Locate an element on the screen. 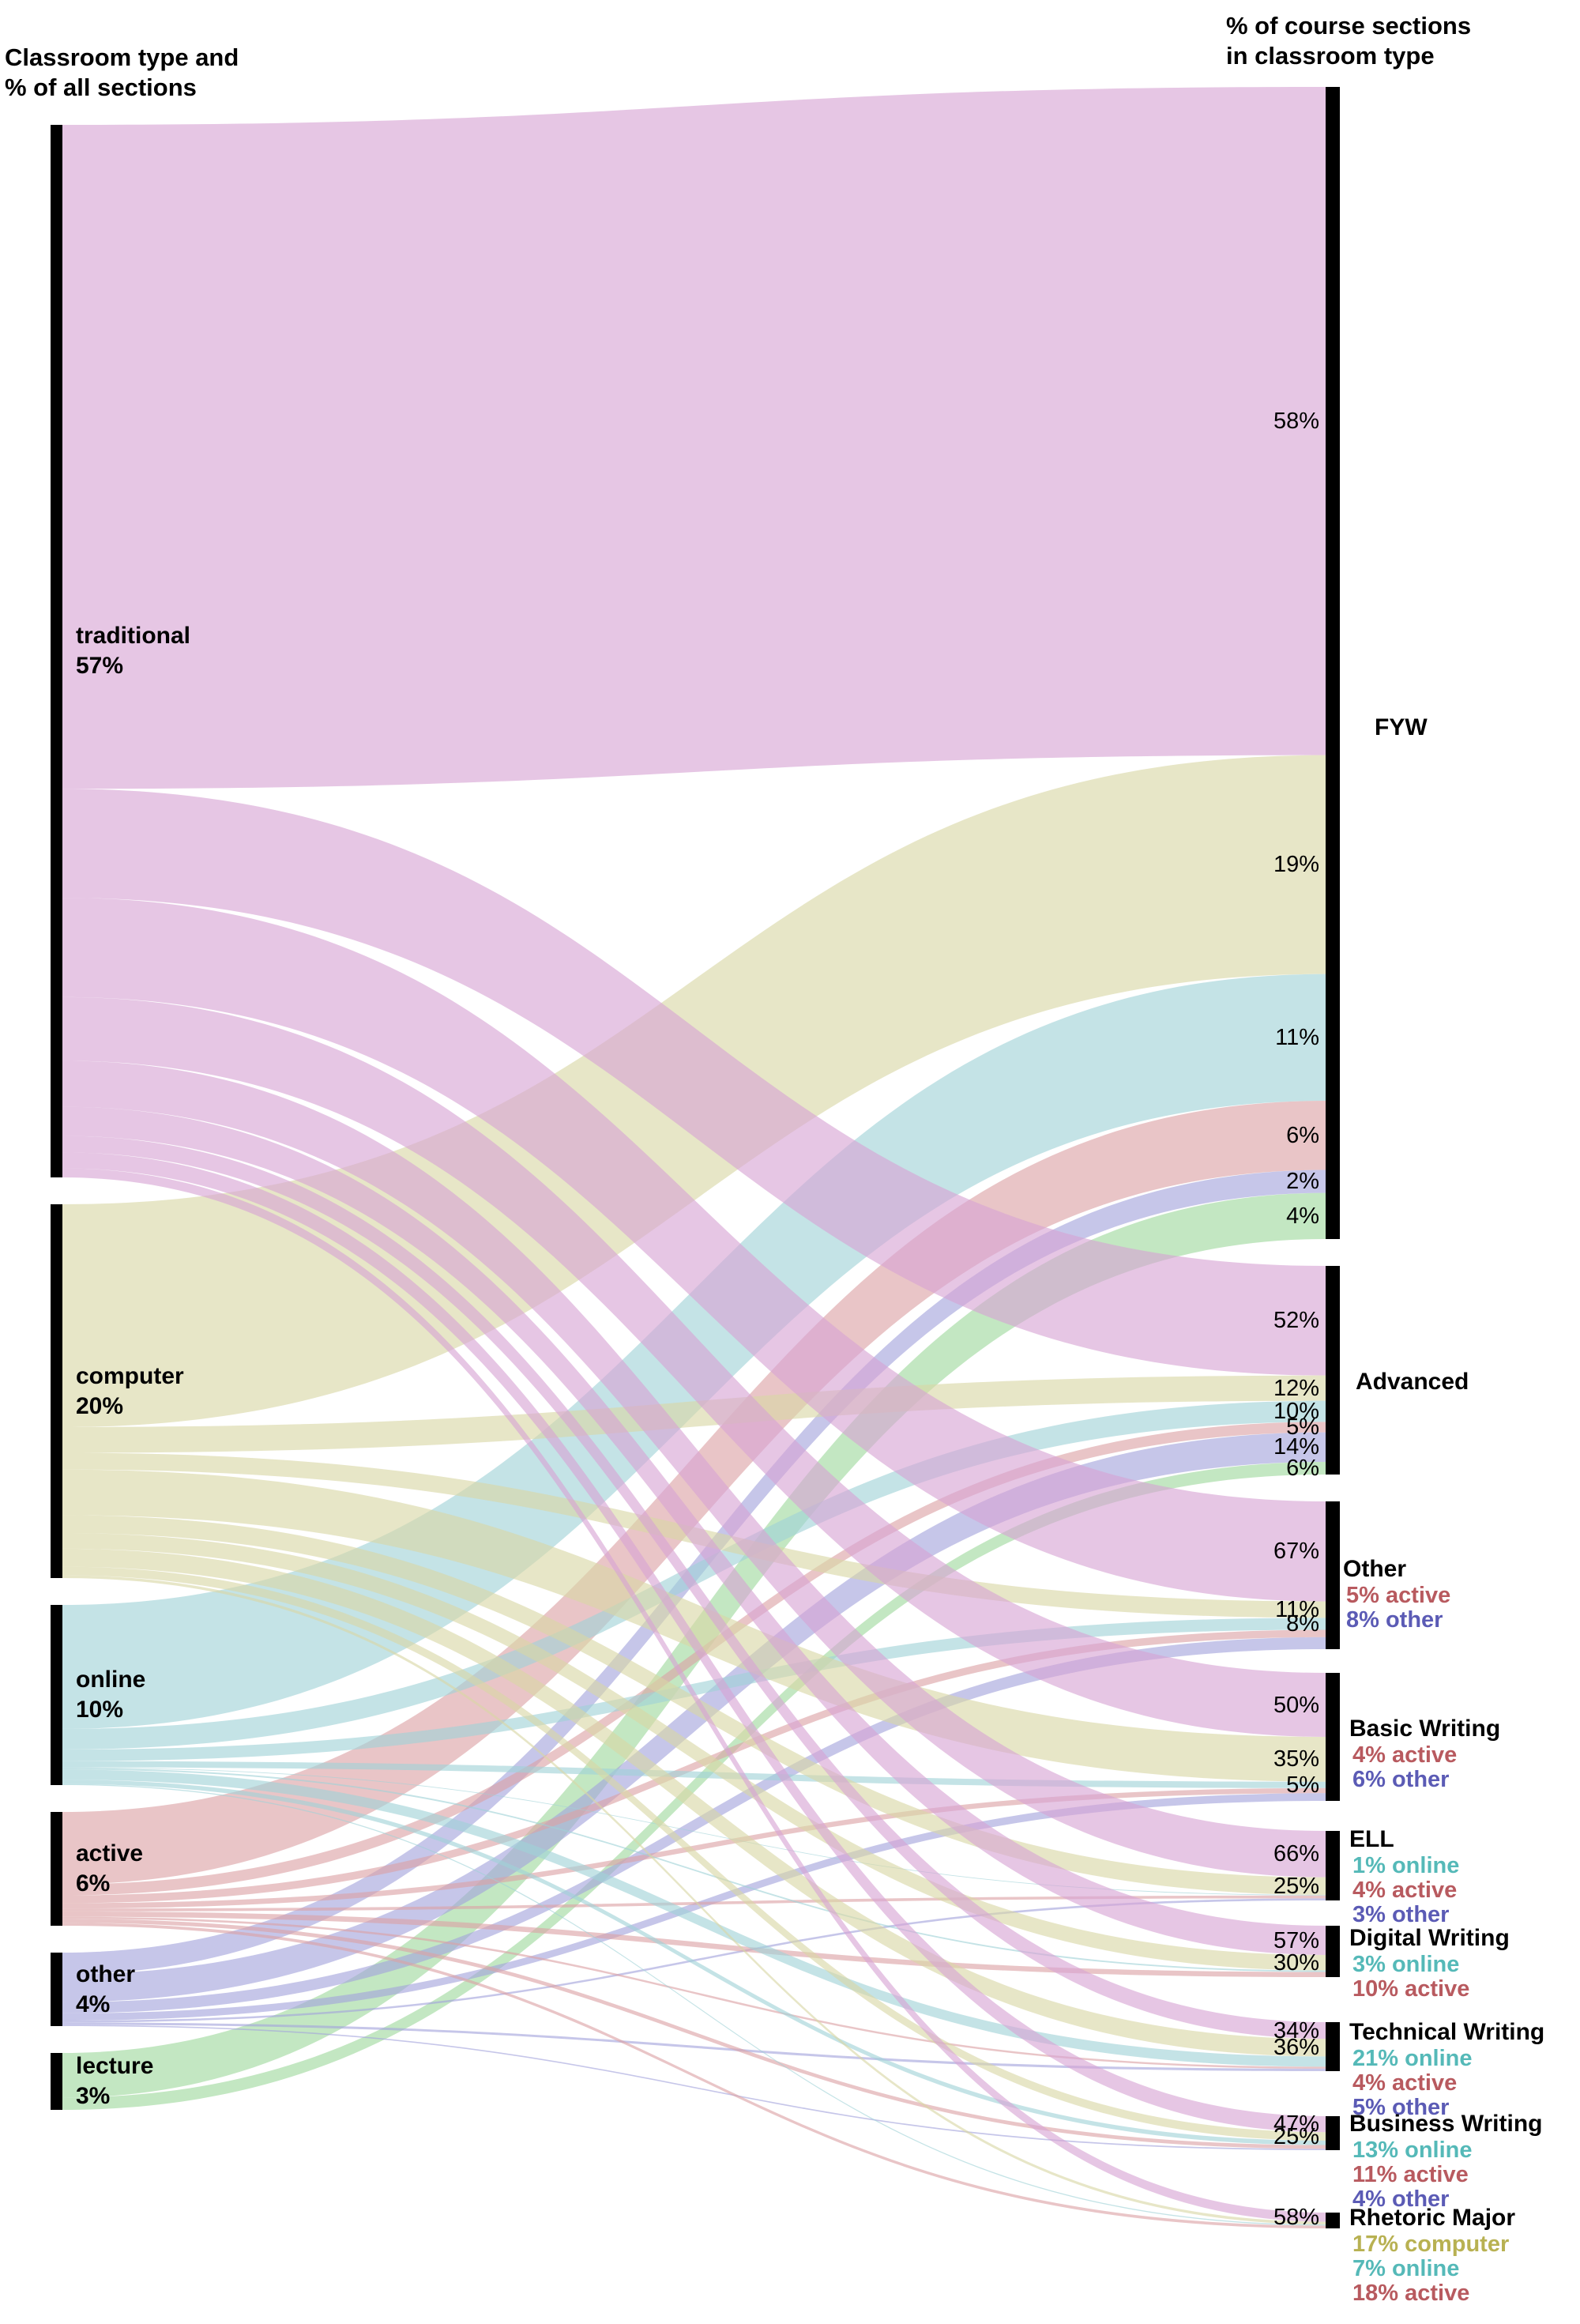 The width and height of the screenshot is (1580, 2324). band-percent-digital-computer: 30% is located at coordinates (1296, 1963).